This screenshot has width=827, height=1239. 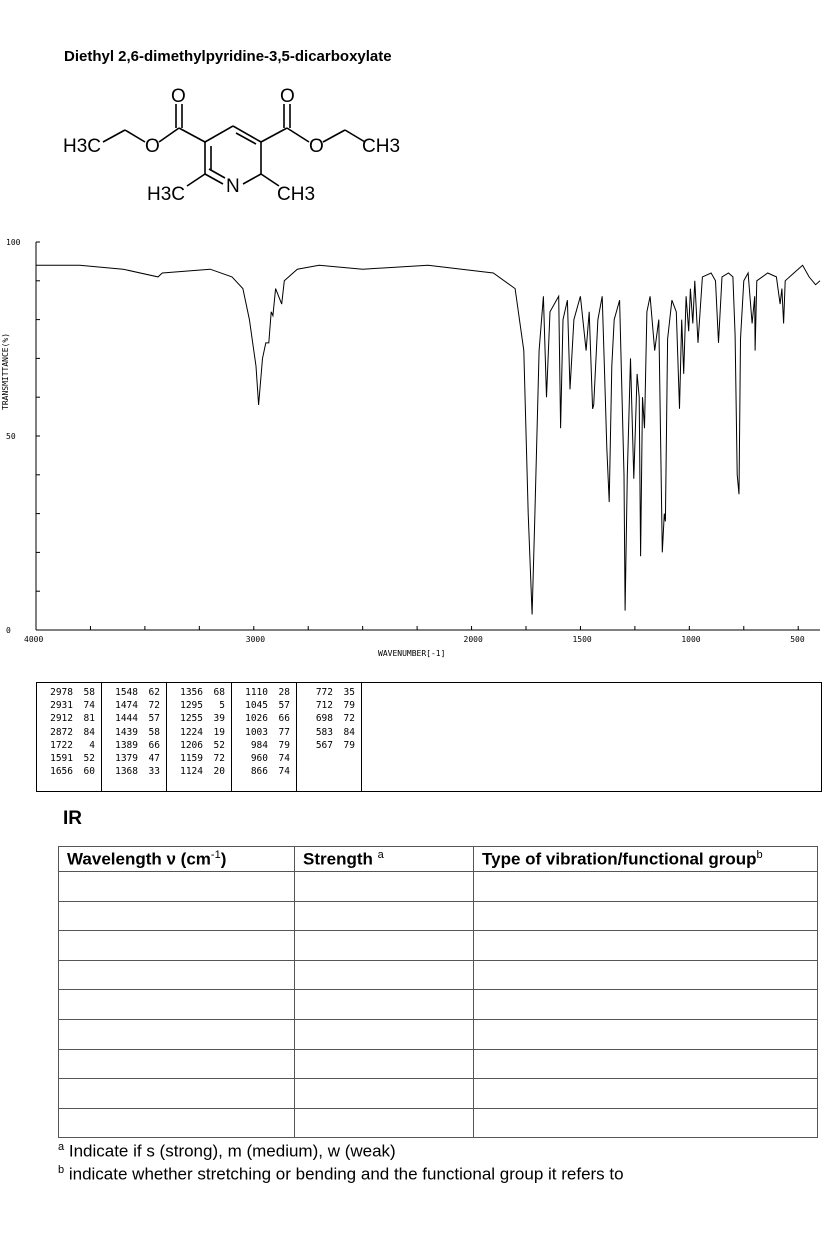 I want to click on peak-transmittance: 5, so click(x=222, y=706).